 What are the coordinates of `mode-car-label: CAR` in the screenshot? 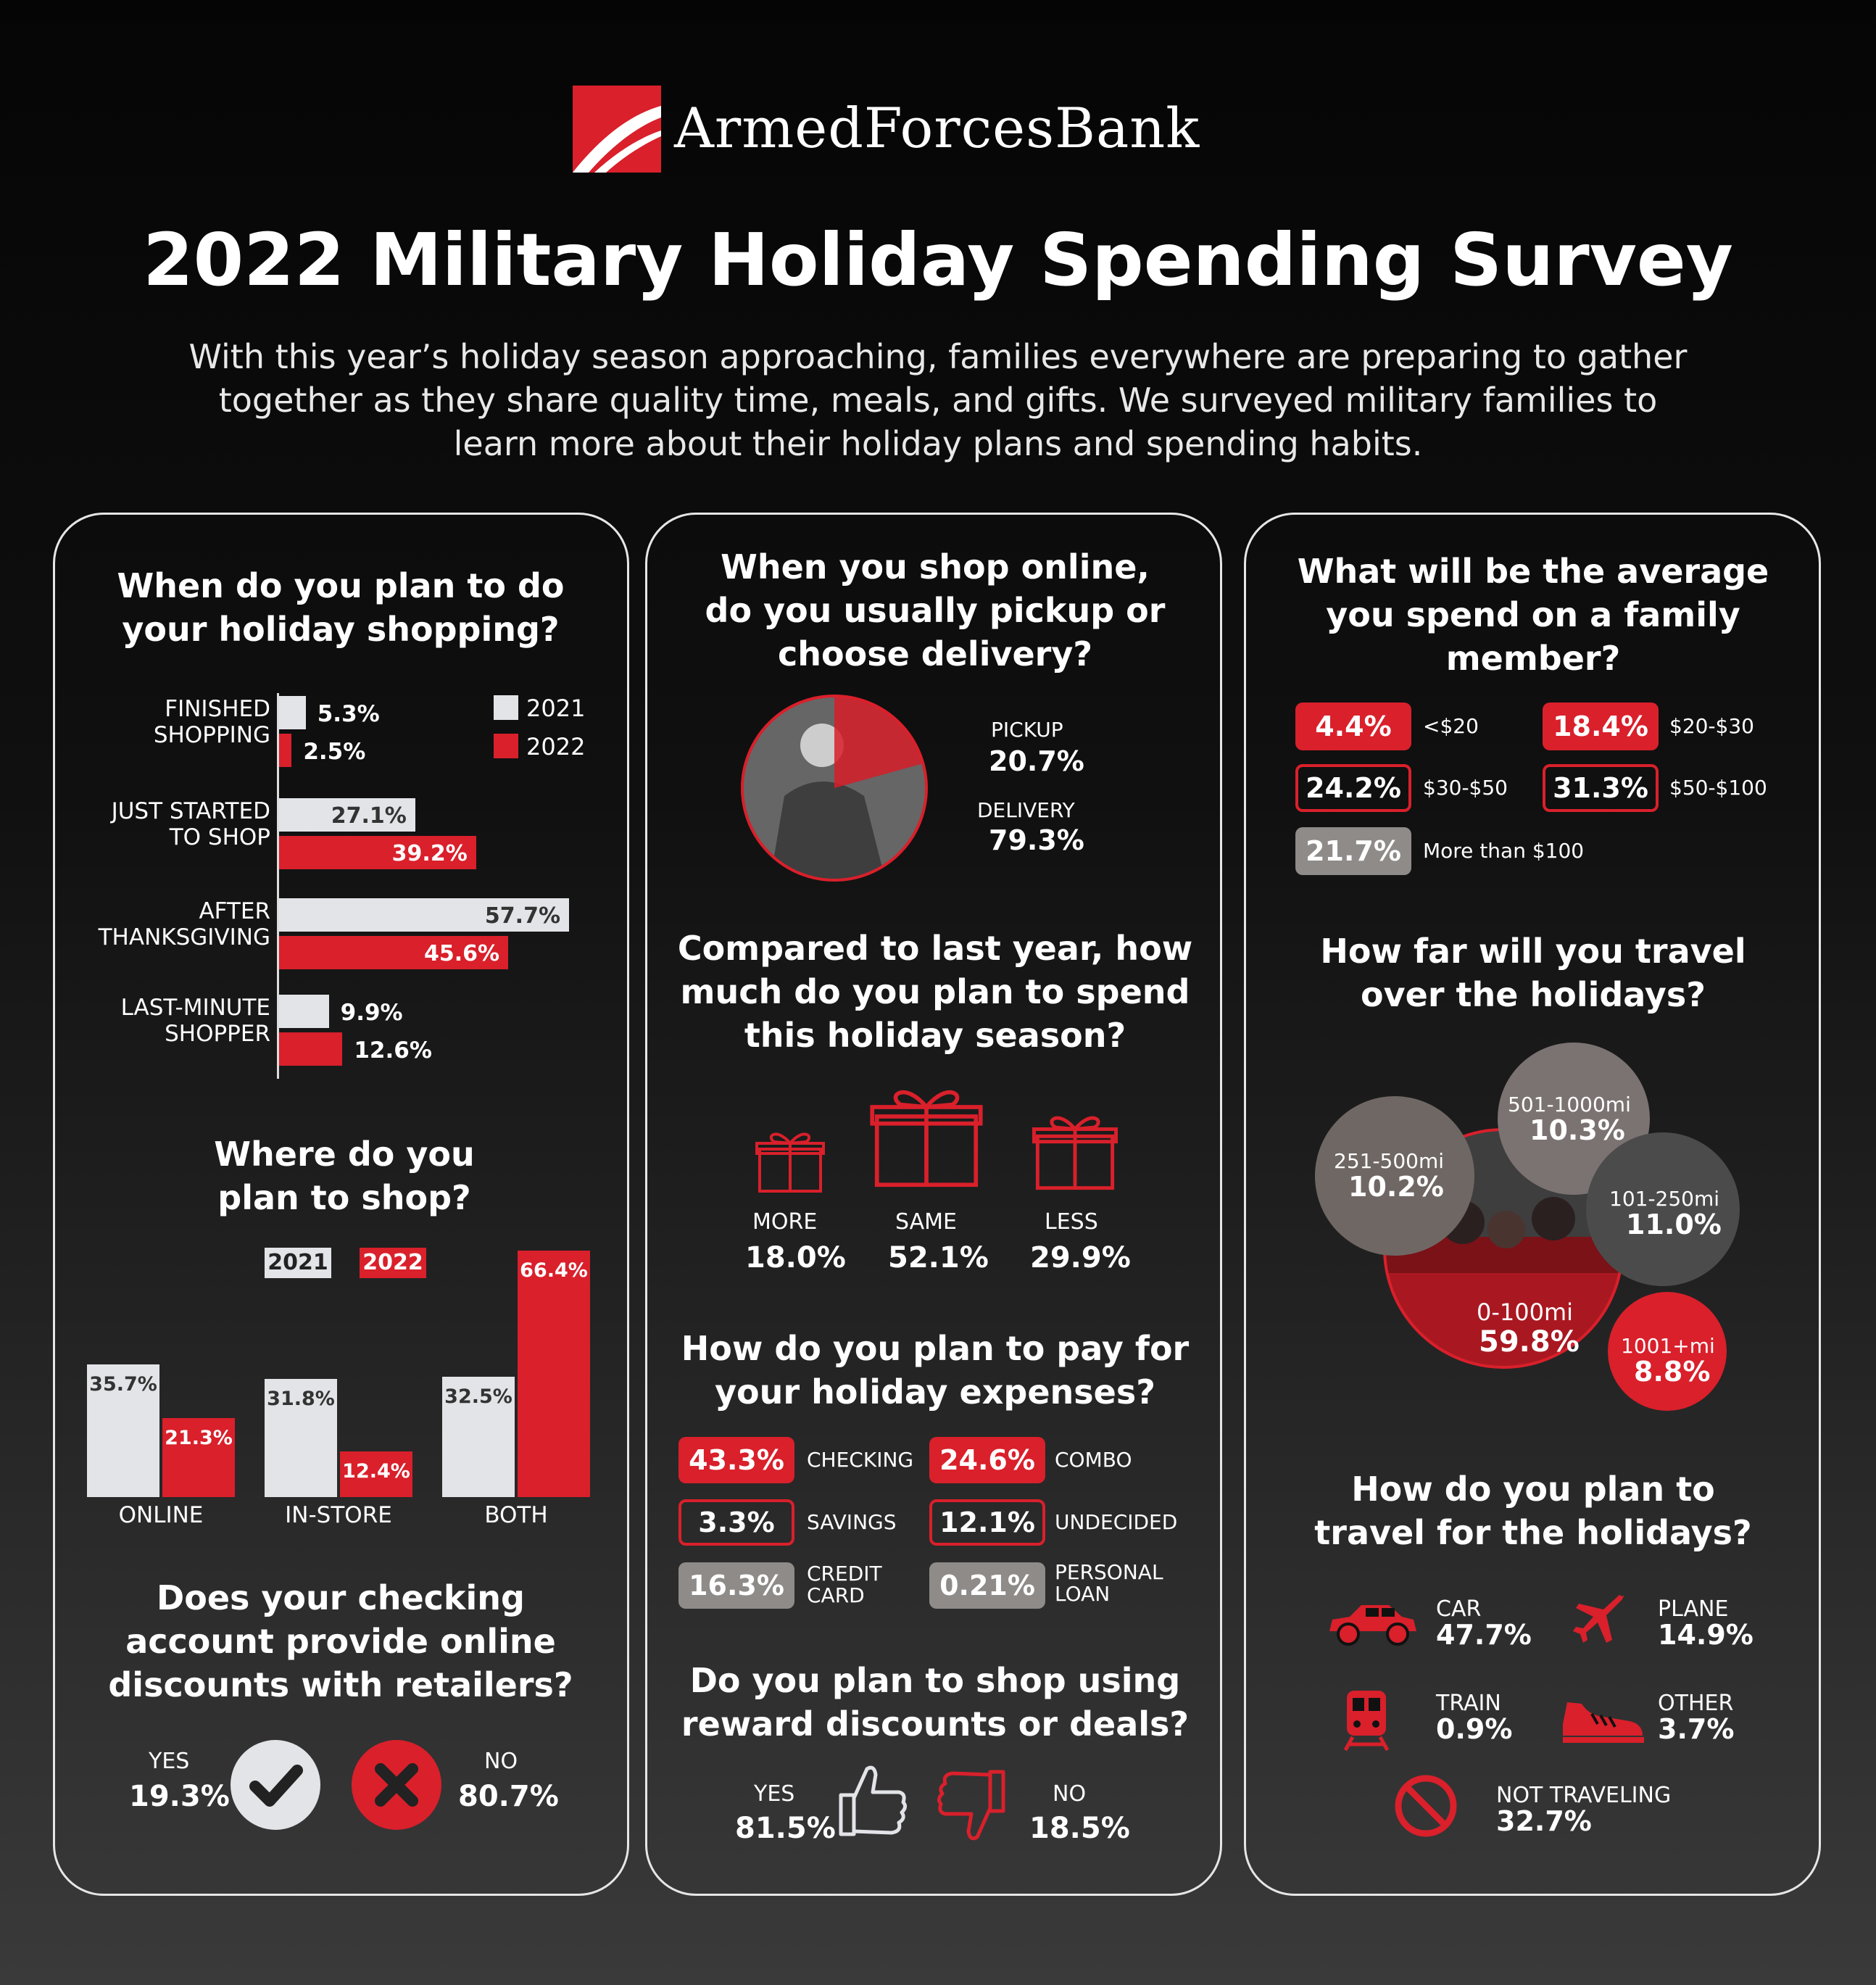 It's located at (1459, 1609).